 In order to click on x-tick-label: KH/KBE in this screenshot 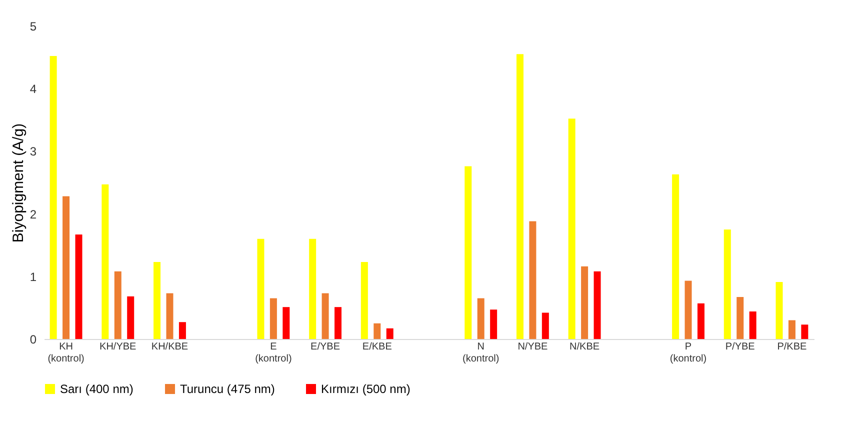, I will do `click(169, 347)`.